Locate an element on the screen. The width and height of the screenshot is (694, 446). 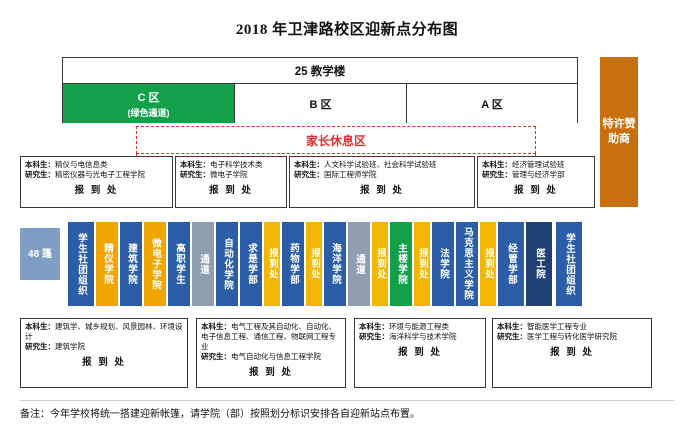
banner-item: 医工院 is located at coordinates (539, 264).